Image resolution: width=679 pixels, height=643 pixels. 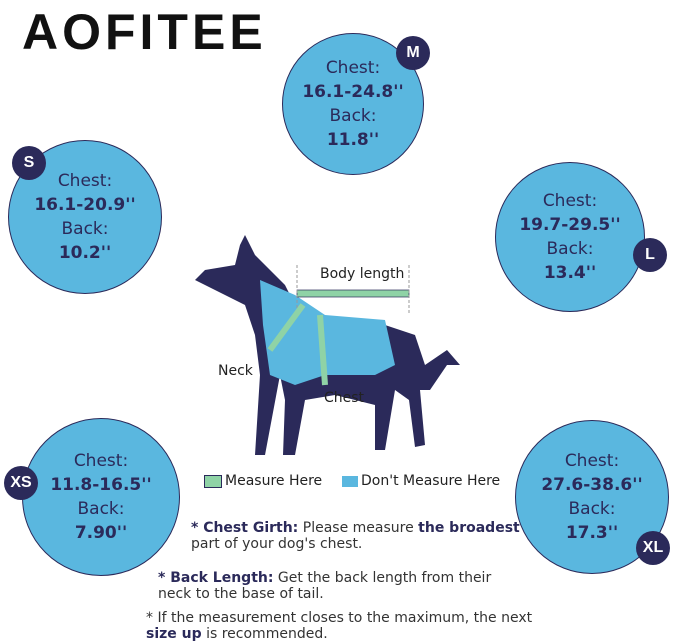 I want to click on note-text: part of your dog's chest., so click(x=277, y=544).